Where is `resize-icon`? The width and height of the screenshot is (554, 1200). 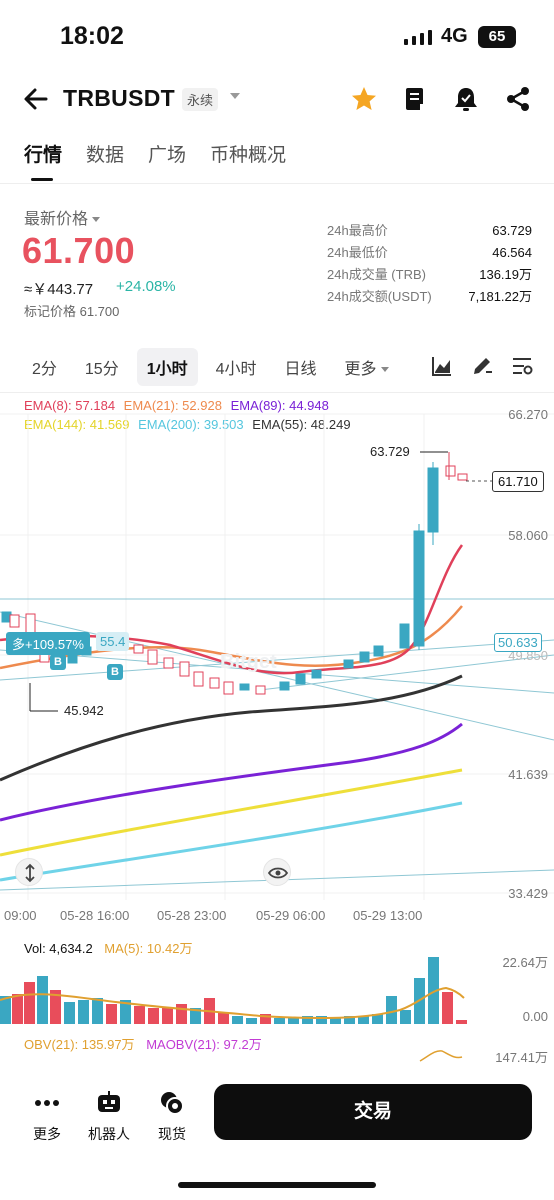 resize-icon is located at coordinates (29, 872).